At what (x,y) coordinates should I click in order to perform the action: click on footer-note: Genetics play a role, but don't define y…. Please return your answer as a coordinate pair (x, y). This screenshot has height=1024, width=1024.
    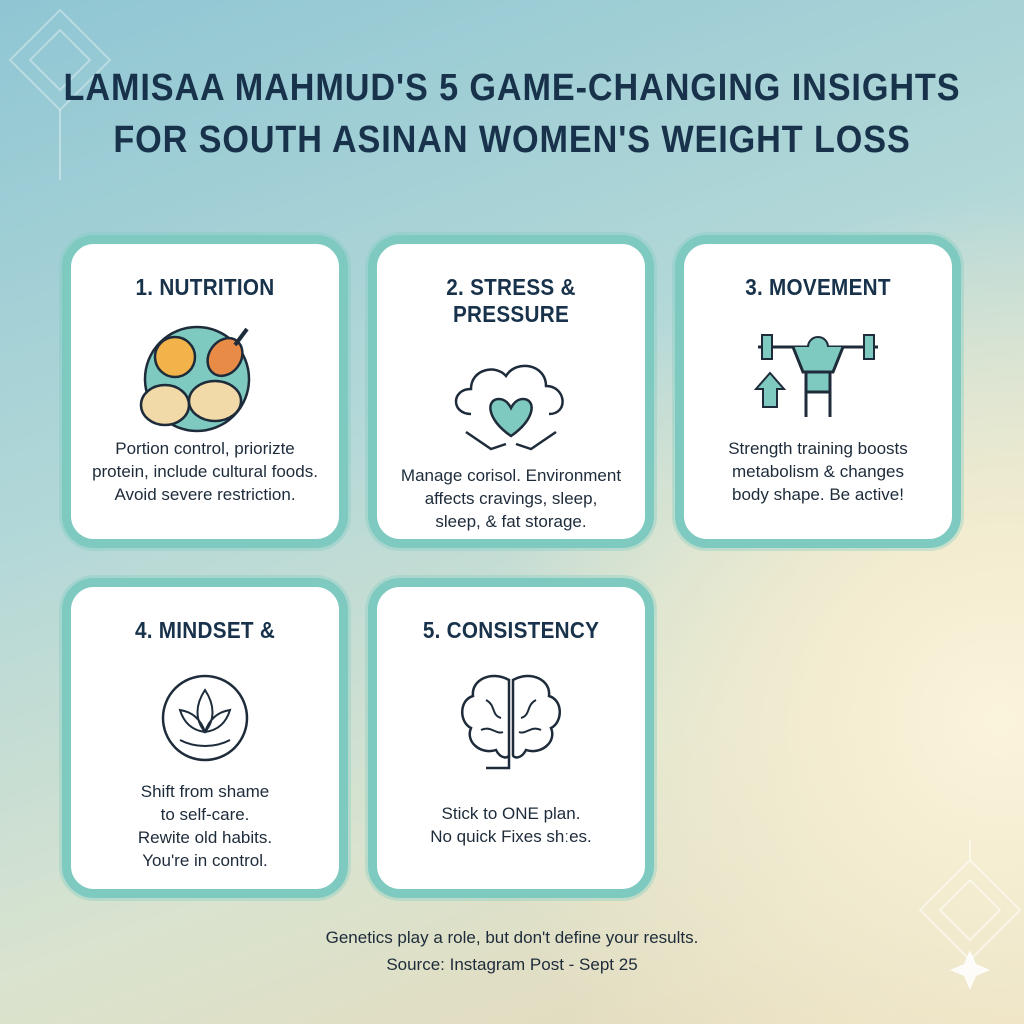
    Looking at the image, I should click on (512, 937).